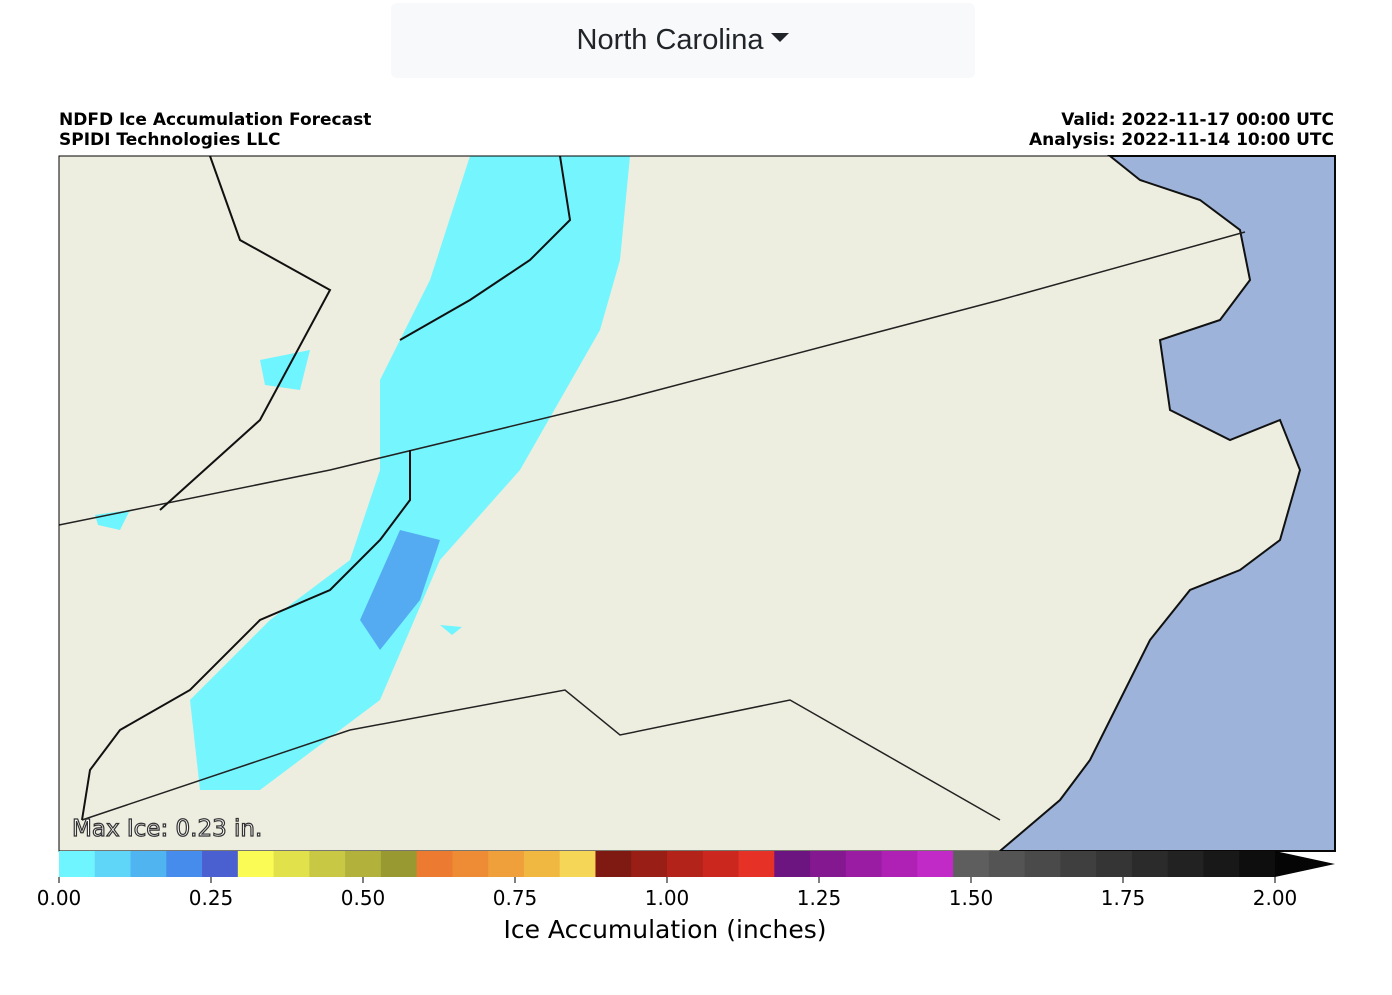  Describe the element at coordinates (215, 120) in the screenshot. I see `map-title: NDFD Ice Accumulation Forecast` at that location.